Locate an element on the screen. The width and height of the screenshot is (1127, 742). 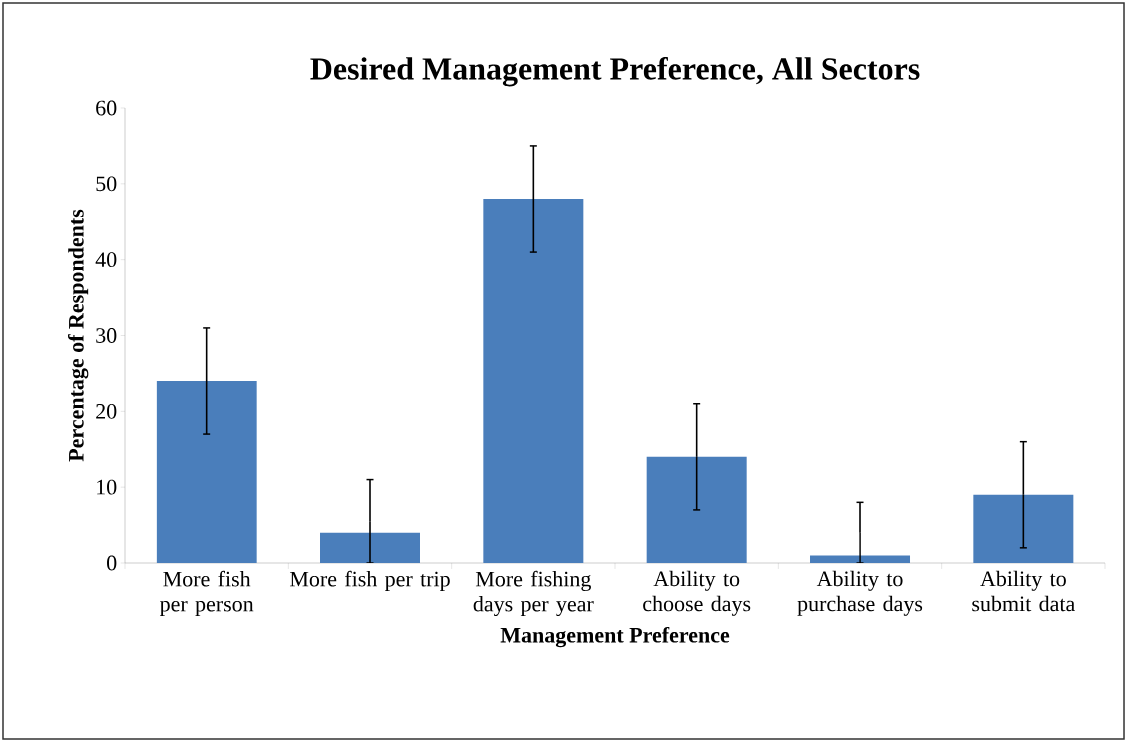
x-tick-label: More fish per person is located at coordinates (206, 593).